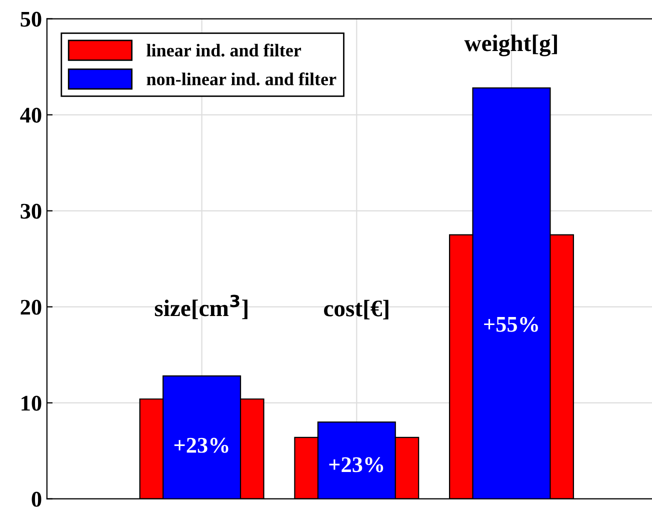  I want to click on y-tick-label: 10, so click(32, 403).